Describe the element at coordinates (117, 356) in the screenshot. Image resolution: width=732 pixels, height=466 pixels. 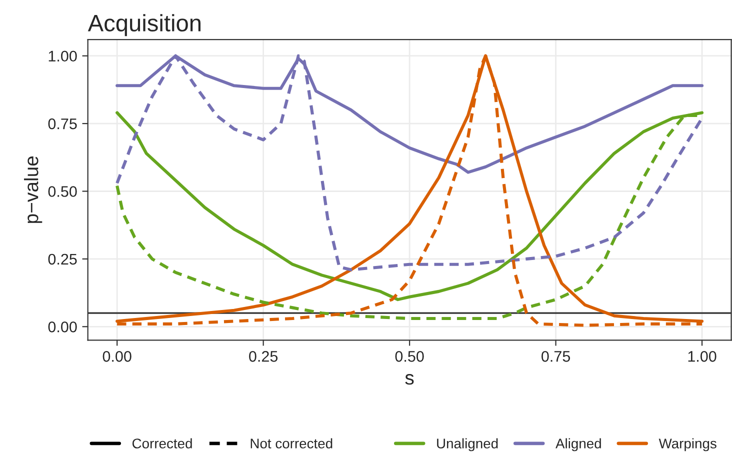
I see `x-tick-label: 0.00` at that location.